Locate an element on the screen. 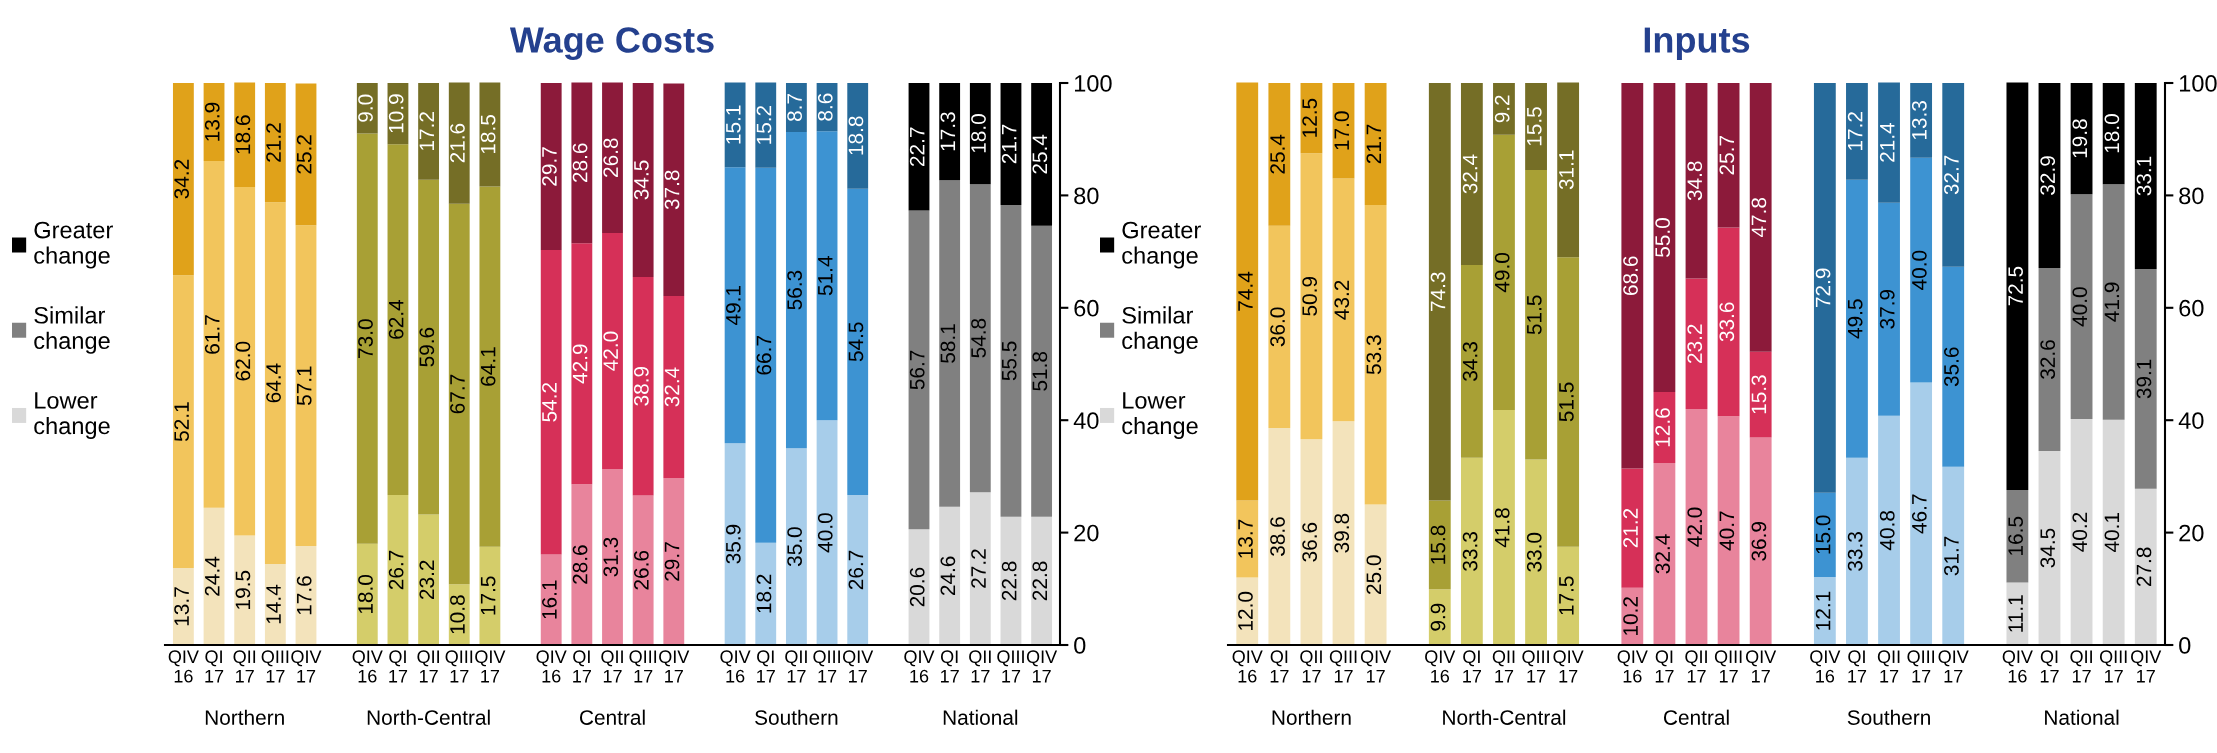  data-label: 64.4 is located at coordinates (273, 383).